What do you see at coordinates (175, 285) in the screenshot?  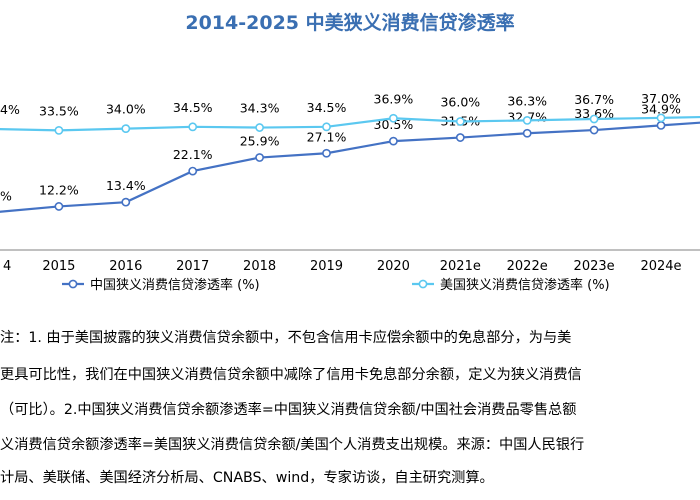 I see `legend-label: 中国狭义消费信贷渗透率 (%)` at bounding box center [175, 285].